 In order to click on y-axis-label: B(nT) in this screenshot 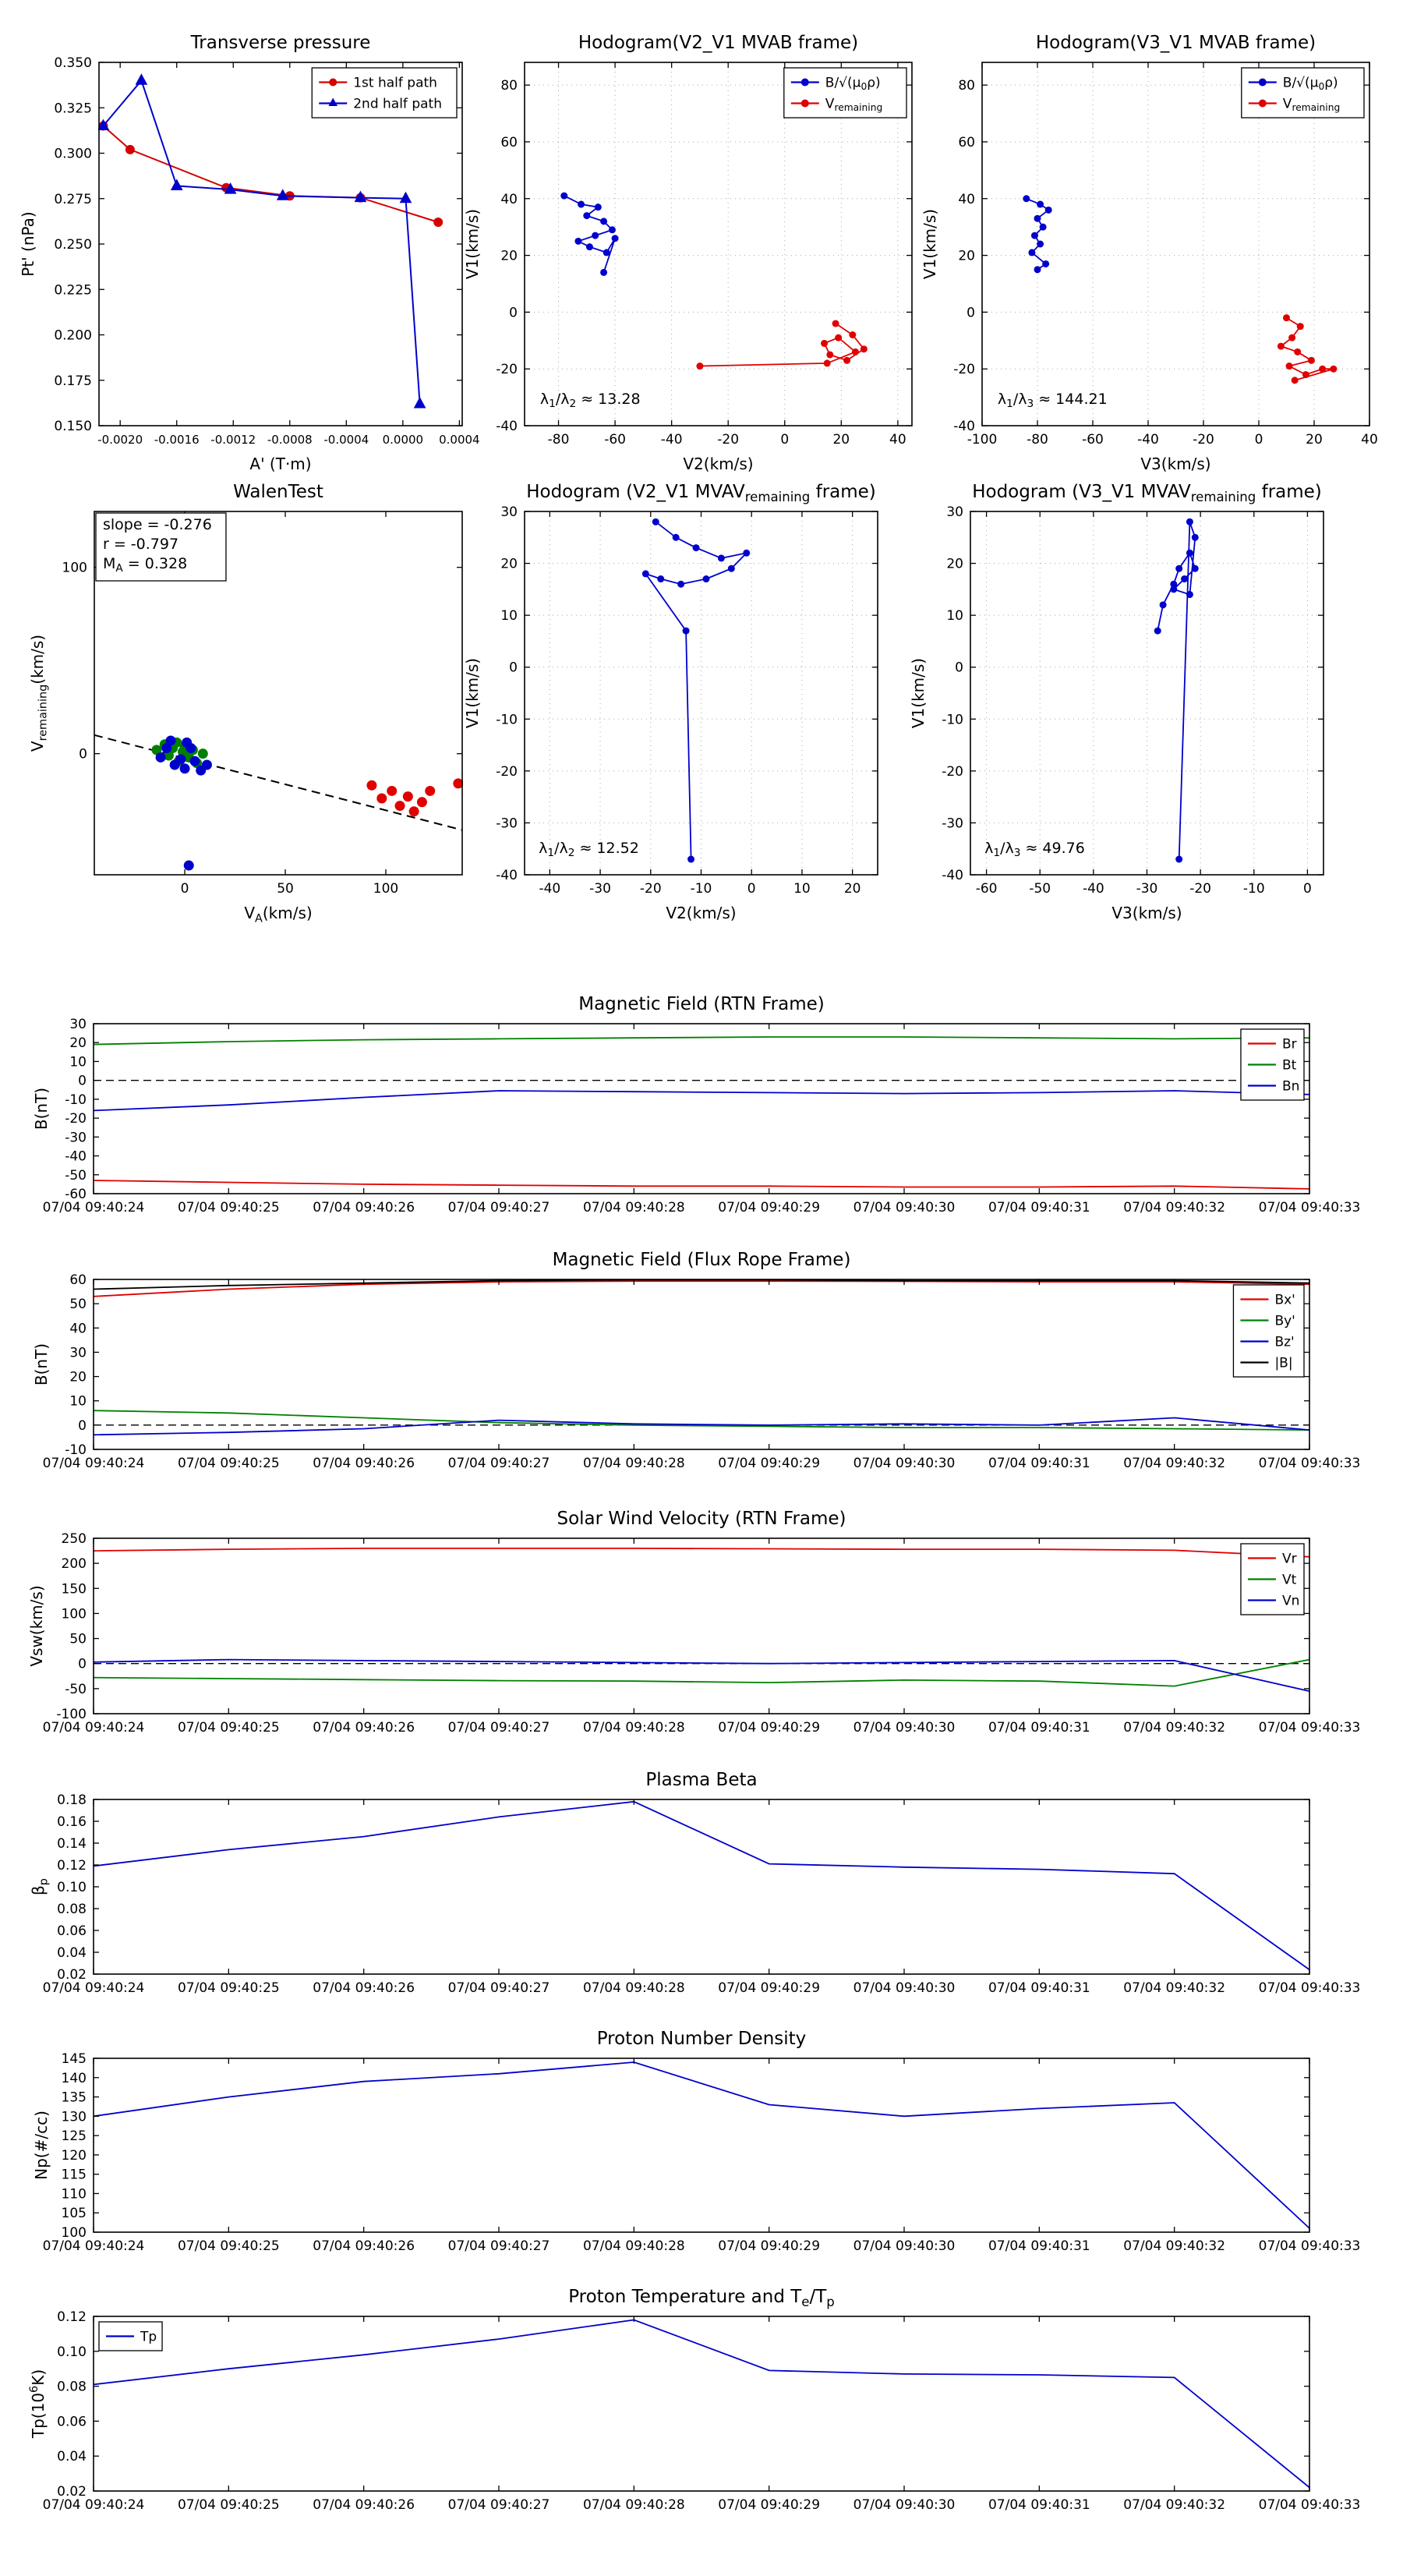, I will do `click(41, 1364)`.